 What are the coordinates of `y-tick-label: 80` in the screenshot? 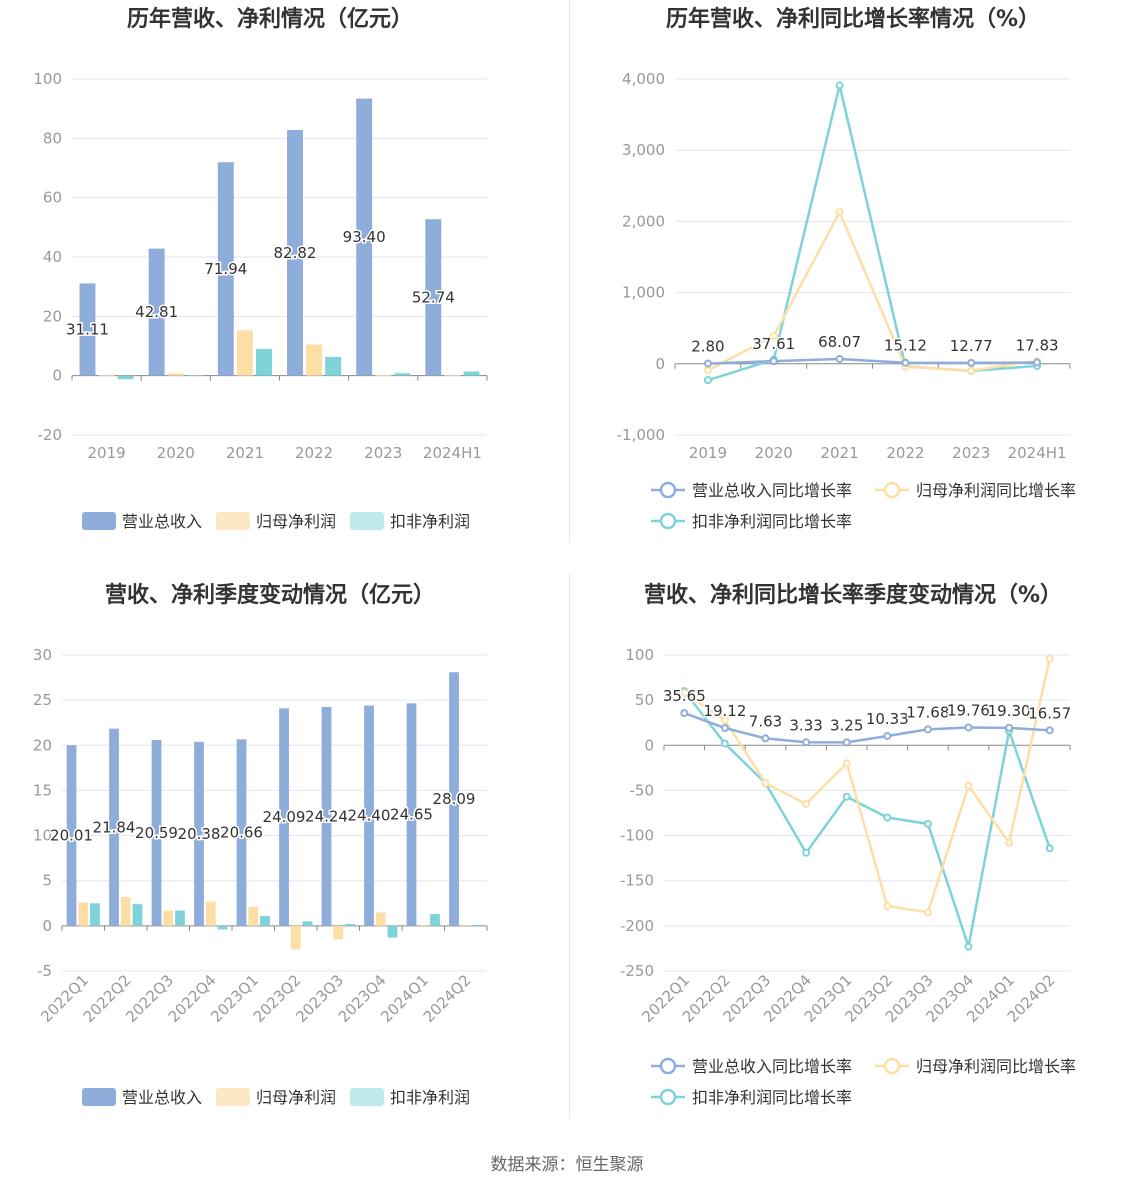 It's located at (52, 138).